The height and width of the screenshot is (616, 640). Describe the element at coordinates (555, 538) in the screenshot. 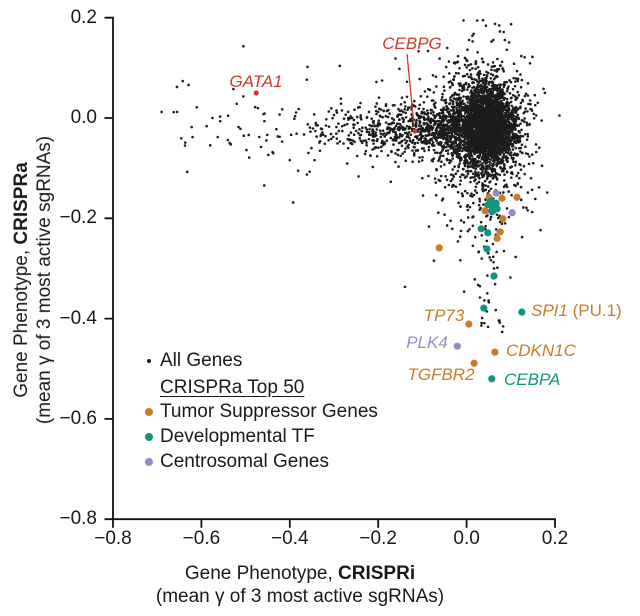

I see `x-tick-label: 0.2` at that location.